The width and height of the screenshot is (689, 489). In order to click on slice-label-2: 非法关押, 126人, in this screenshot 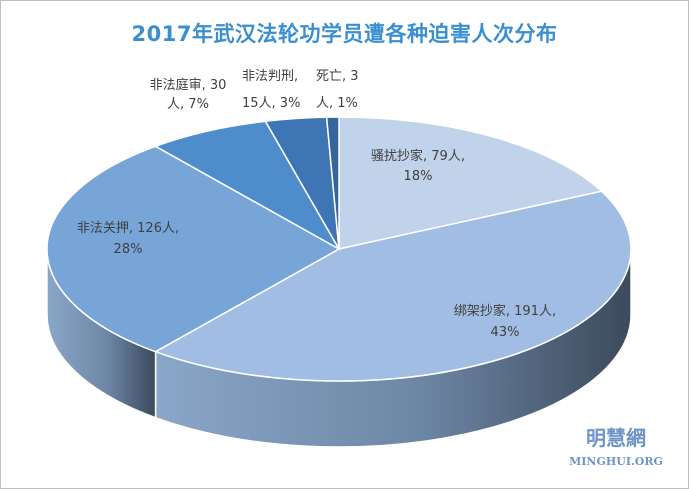, I will do `click(128, 228)`.